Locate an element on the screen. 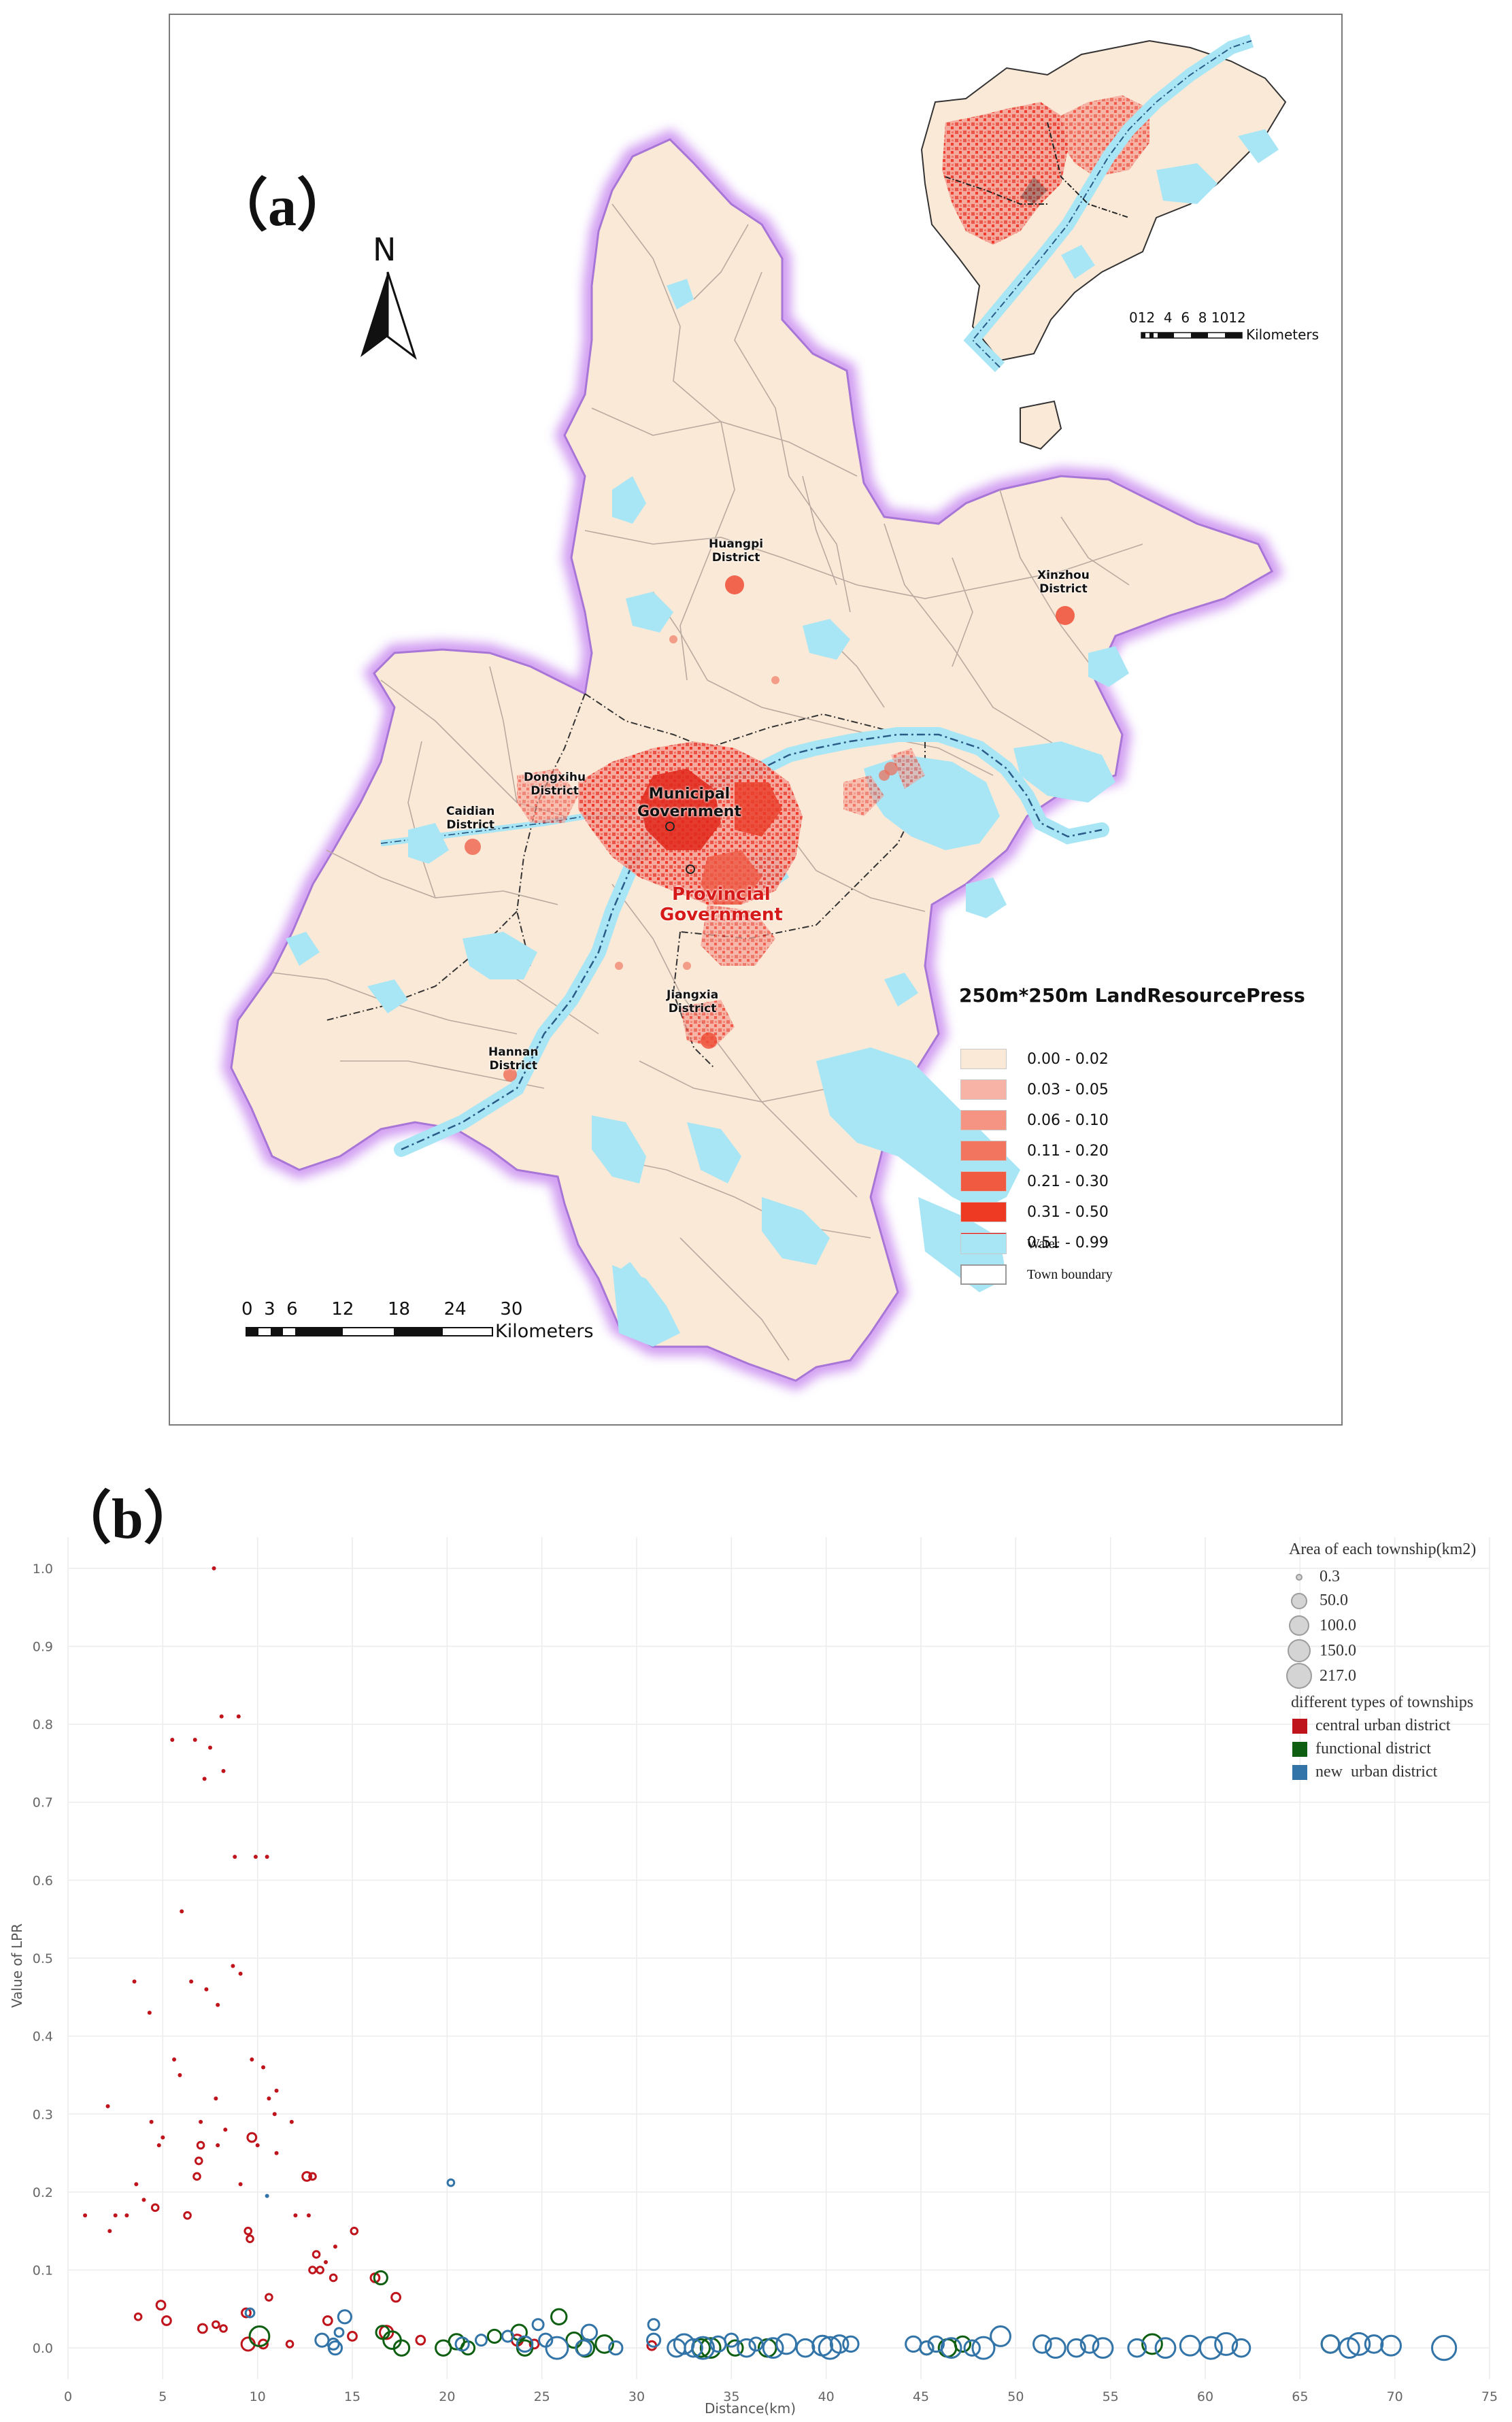 The image size is (1512, 2422). color-legend-title: different types of townships is located at coordinates (1382, 1702).